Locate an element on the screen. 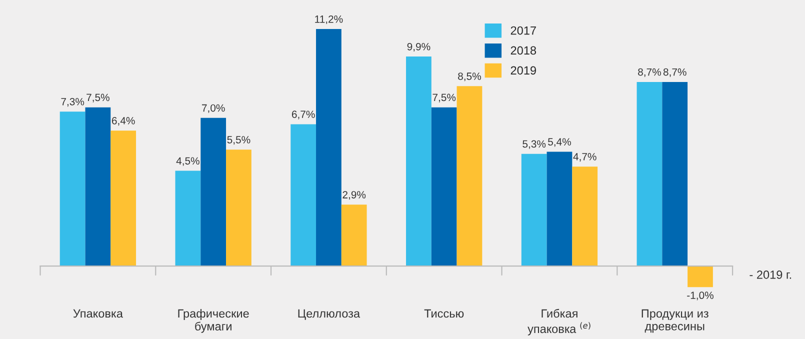  x-tick-label: Упаковка is located at coordinates (98, 313).